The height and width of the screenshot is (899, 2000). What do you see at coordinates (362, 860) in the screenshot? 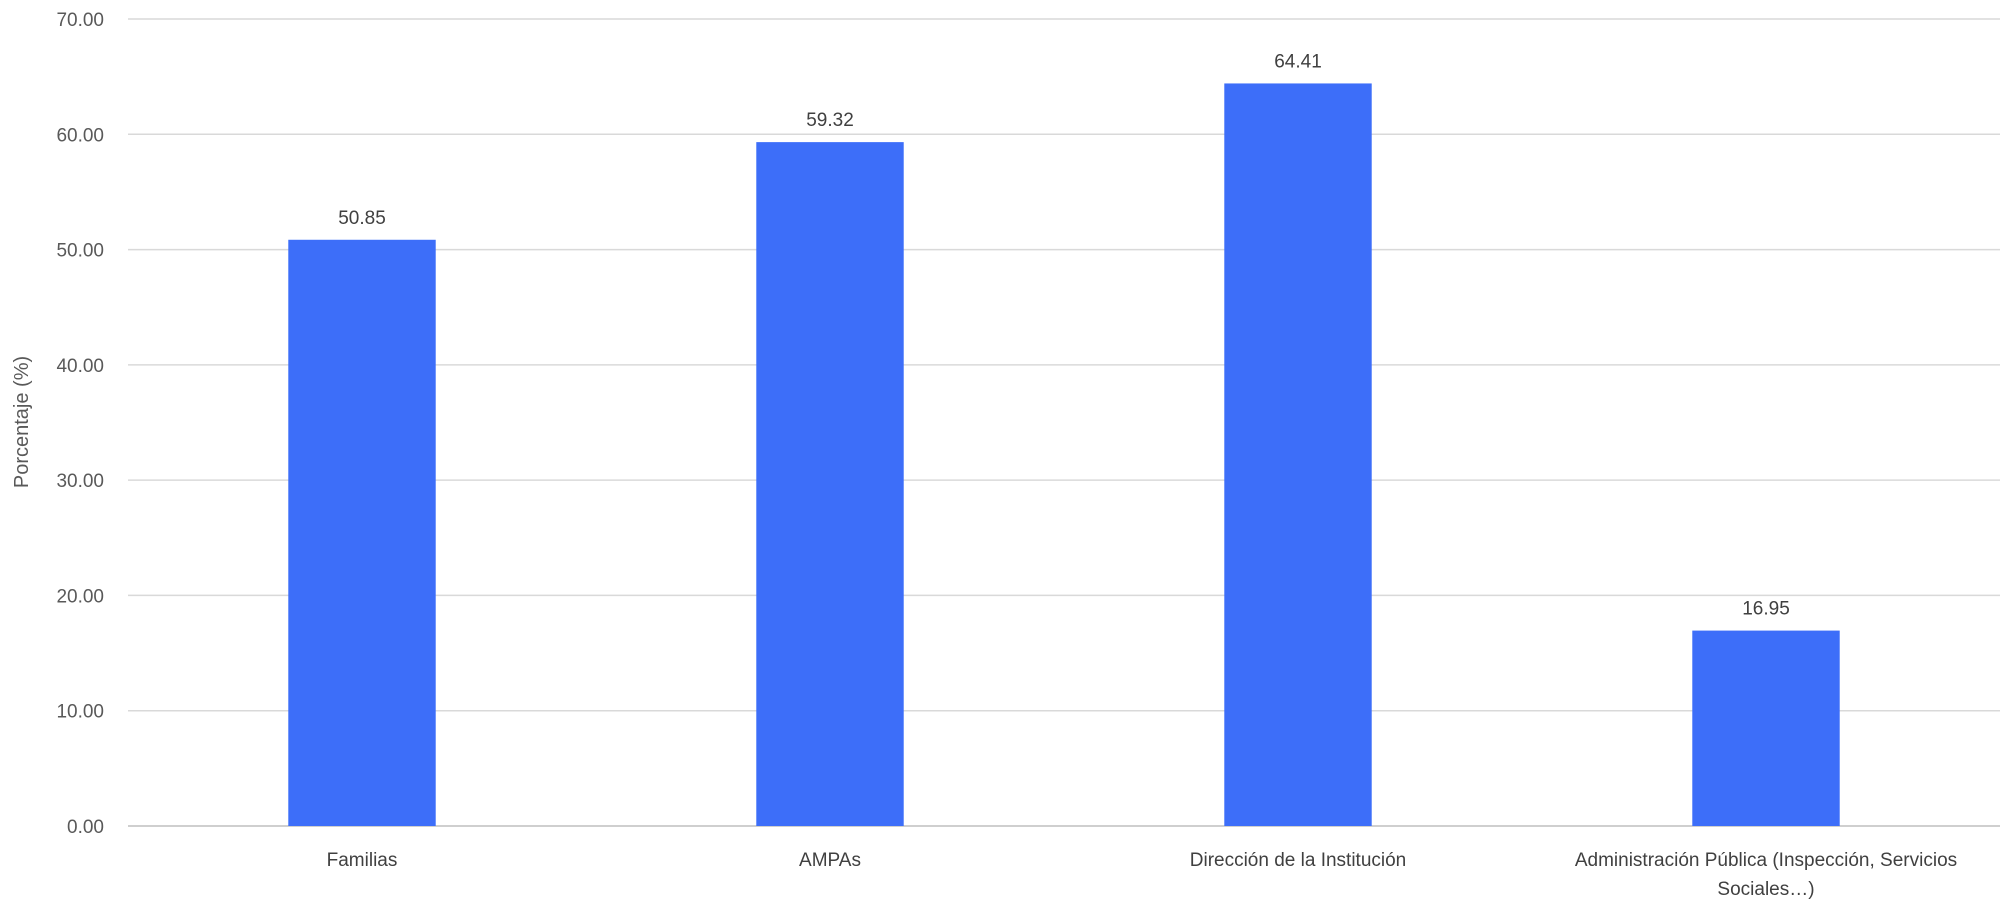
I see `x-category-label: Familias` at bounding box center [362, 860].